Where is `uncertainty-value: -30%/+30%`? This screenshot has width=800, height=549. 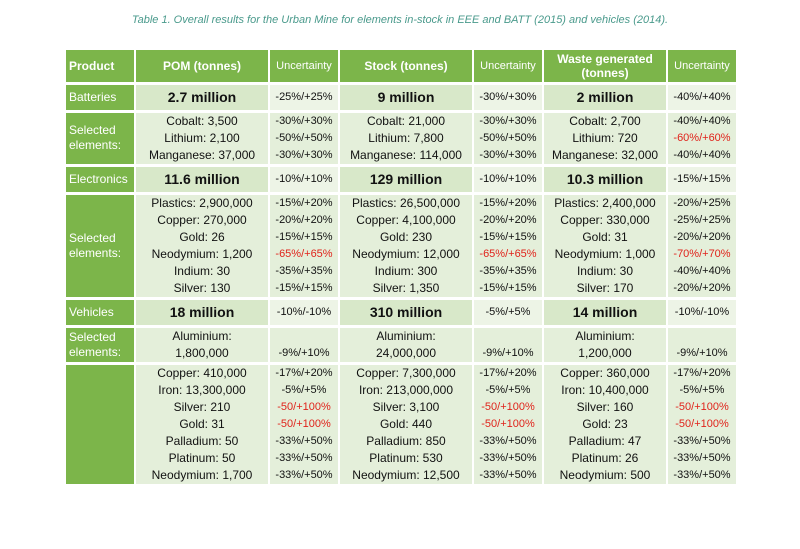 uncertainty-value: -30%/+30% is located at coordinates (508, 154).